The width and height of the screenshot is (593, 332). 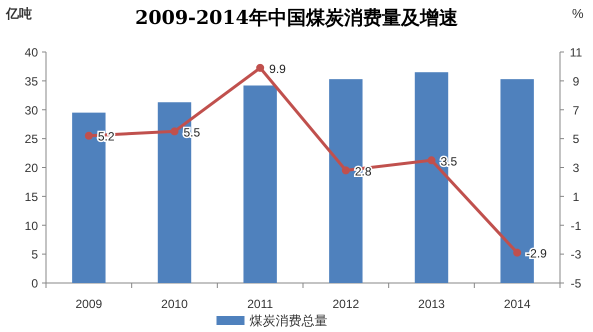 I want to click on y2-tick-label: -3, so click(x=576, y=255).